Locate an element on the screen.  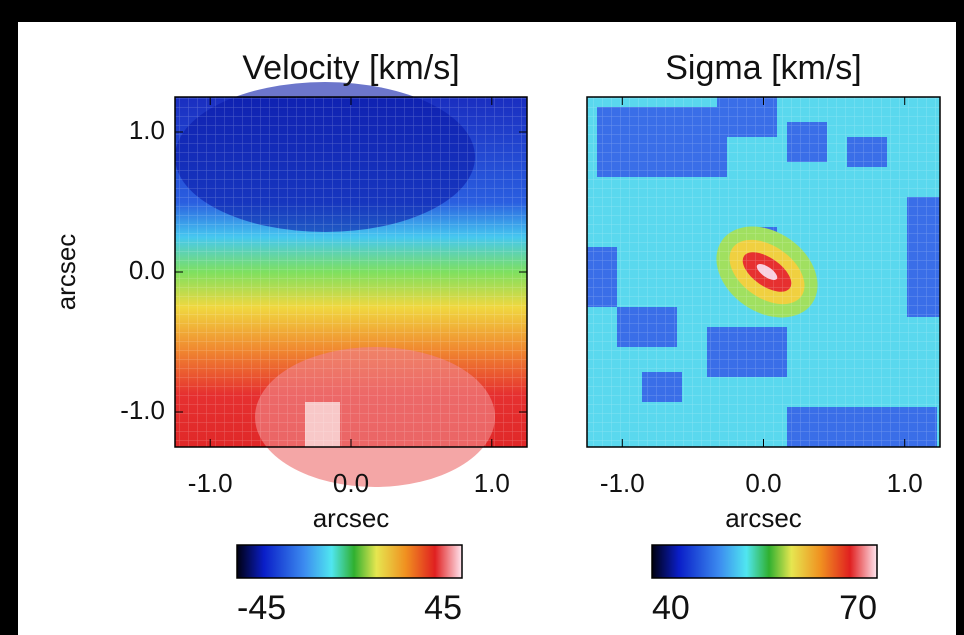
colorbar-label: 70 is located at coordinates (858, 608).